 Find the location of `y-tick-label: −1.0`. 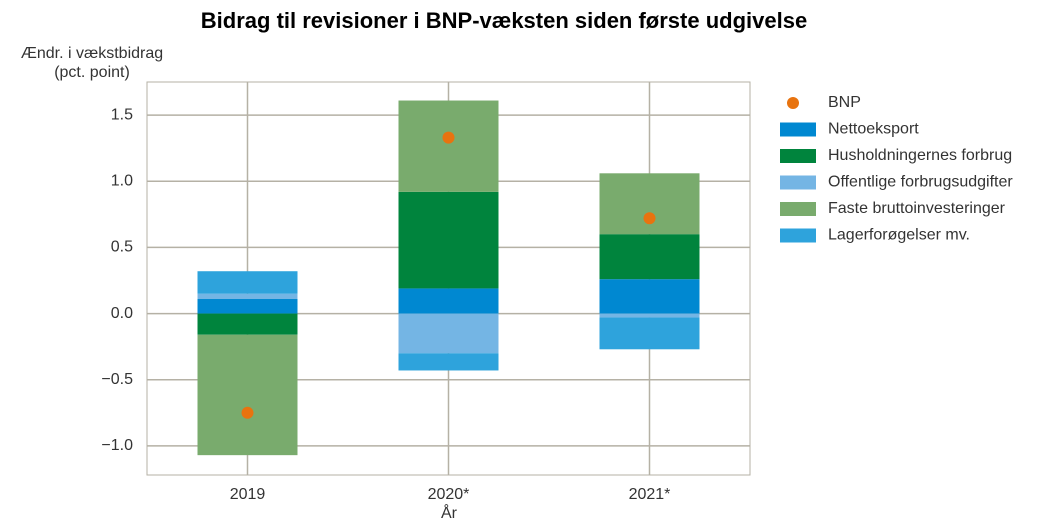

y-tick-label: −1.0 is located at coordinates (117, 445).